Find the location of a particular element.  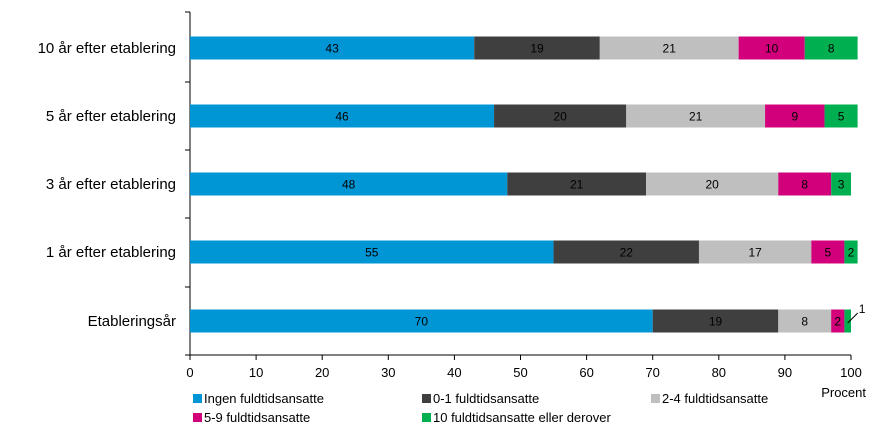

x-tick-label: 40 is located at coordinates (454, 372).